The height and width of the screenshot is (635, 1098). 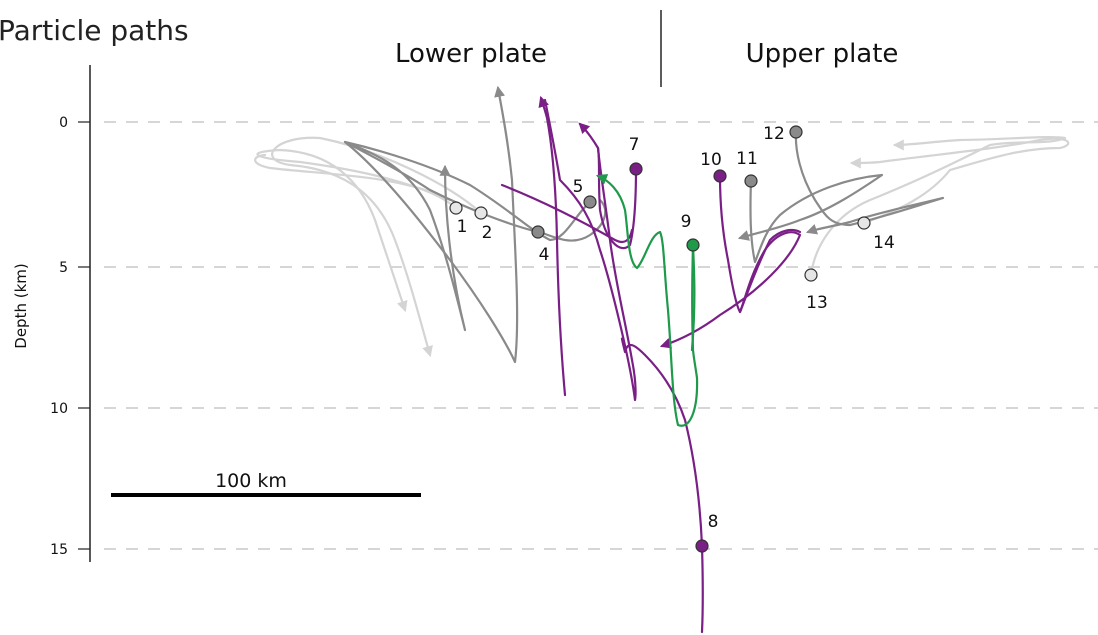 What do you see at coordinates (456, 208) in the screenshot?
I see `particle-1-marker` at bounding box center [456, 208].